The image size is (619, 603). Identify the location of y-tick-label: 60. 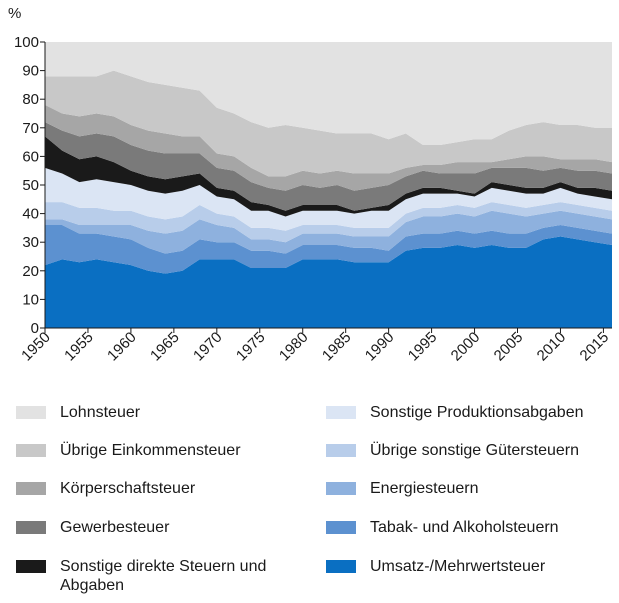
(30, 156).